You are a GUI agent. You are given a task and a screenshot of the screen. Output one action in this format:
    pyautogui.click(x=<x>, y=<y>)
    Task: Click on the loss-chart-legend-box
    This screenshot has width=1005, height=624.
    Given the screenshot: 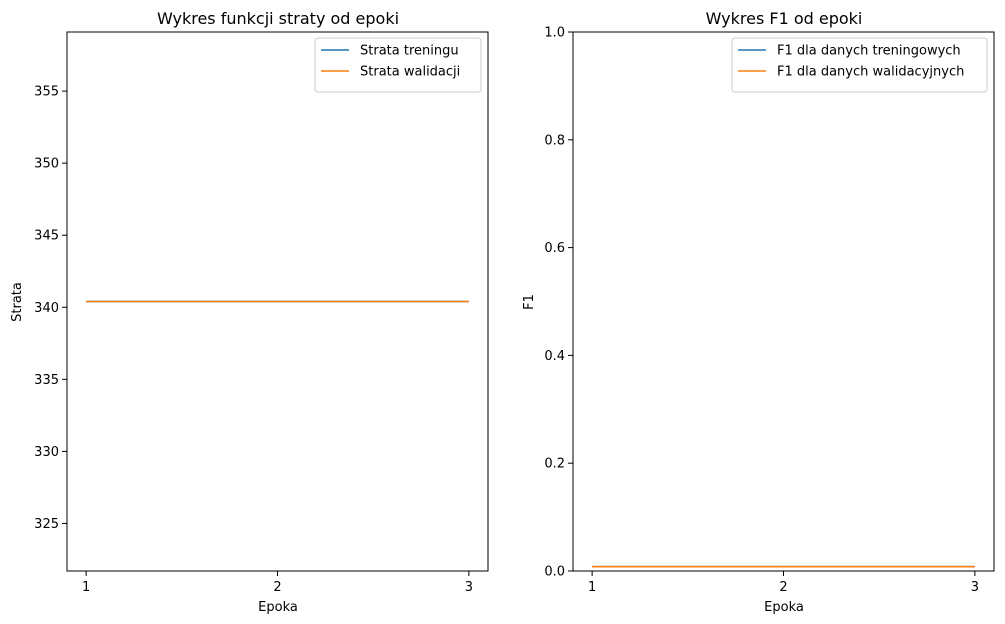 What is the action you would take?
    pyautogui.click(x=398, y=65)
    